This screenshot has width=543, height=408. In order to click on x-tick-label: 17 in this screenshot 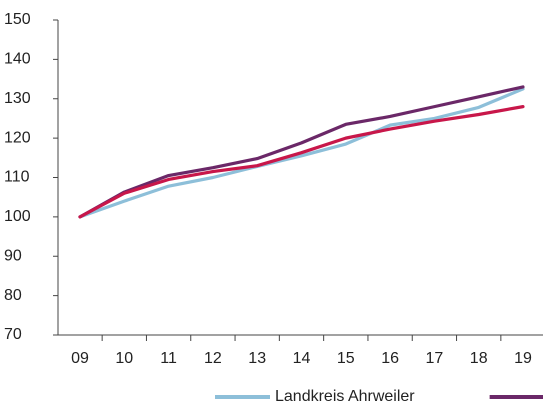, I will do `click(435, 358)`.